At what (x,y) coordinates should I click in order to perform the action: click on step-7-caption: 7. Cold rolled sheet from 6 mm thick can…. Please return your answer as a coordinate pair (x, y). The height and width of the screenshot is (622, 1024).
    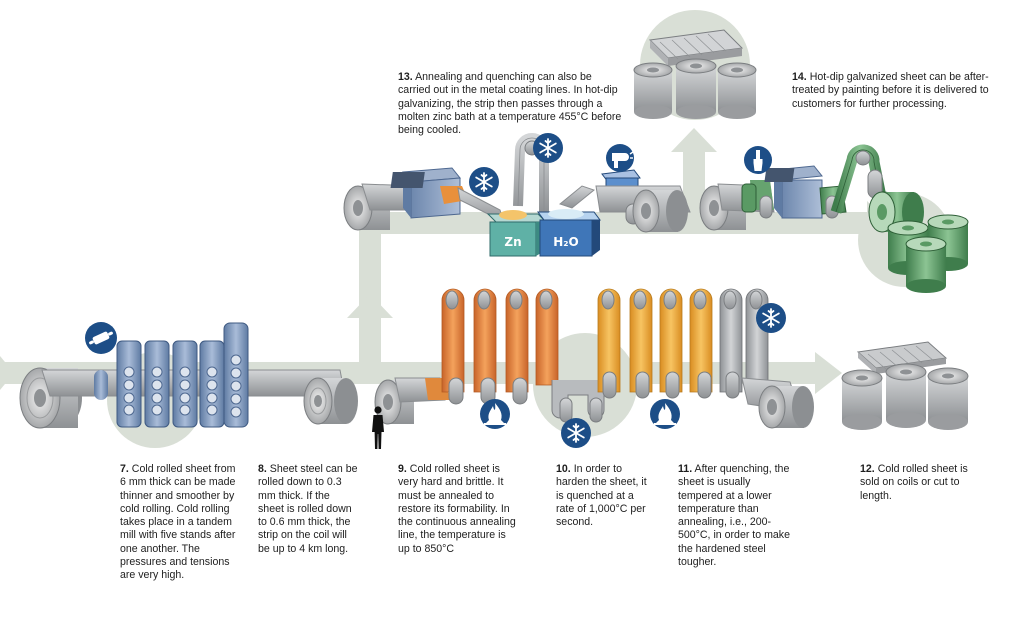
    Looking at the image, I should click on (179, 523).